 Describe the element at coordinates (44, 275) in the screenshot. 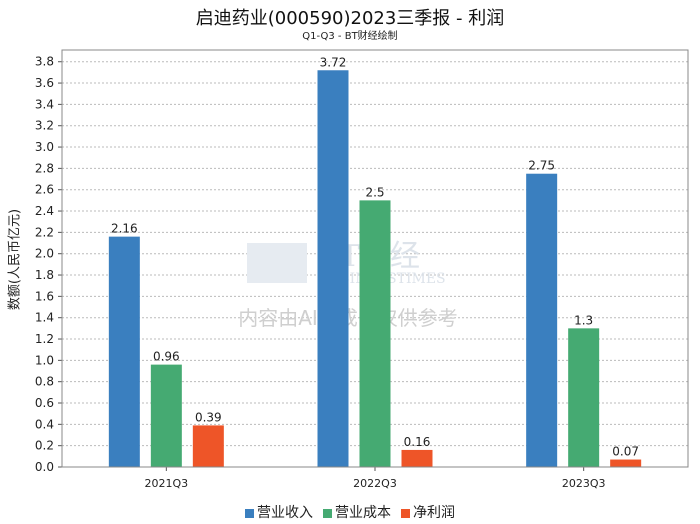

I see `y-tick-label: 1.8` at that location.